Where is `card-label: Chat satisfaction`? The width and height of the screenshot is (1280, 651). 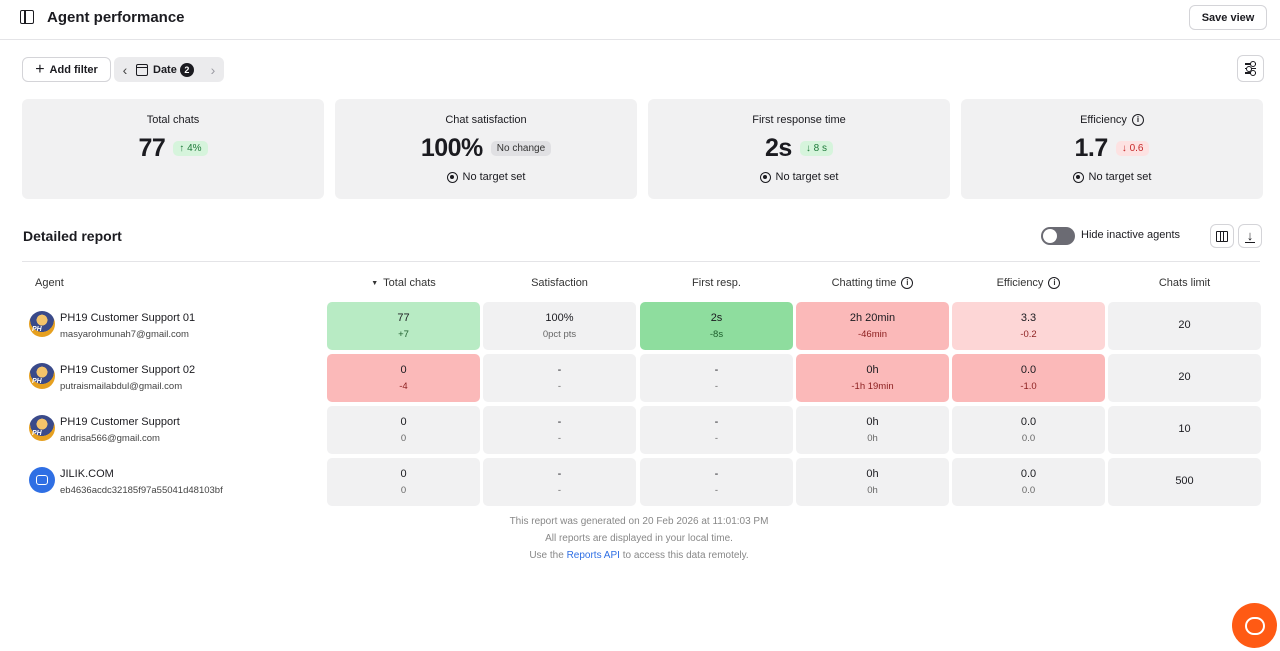
card-label: Chat satisfaction is located at coordinates (486, 120).